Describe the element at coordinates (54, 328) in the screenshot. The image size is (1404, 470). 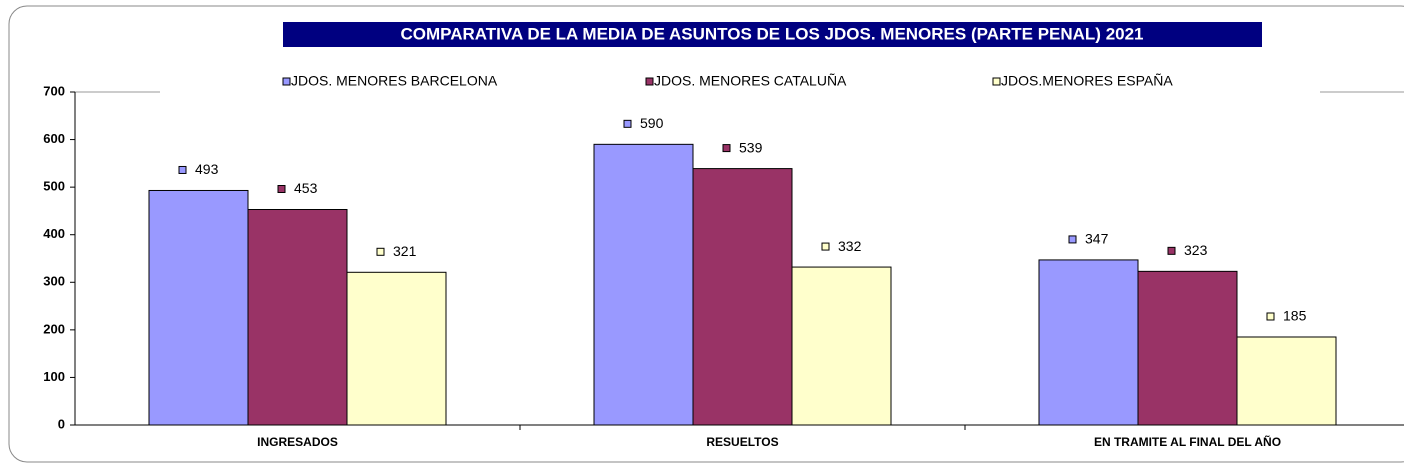
I see `y-tick-label: 200` at that location.